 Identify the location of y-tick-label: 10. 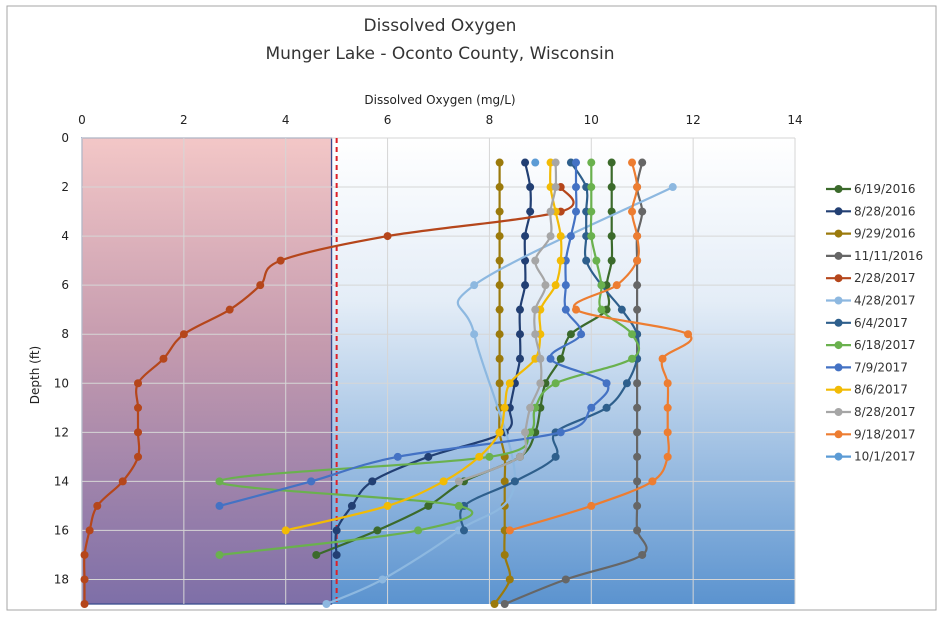
(61, 383).